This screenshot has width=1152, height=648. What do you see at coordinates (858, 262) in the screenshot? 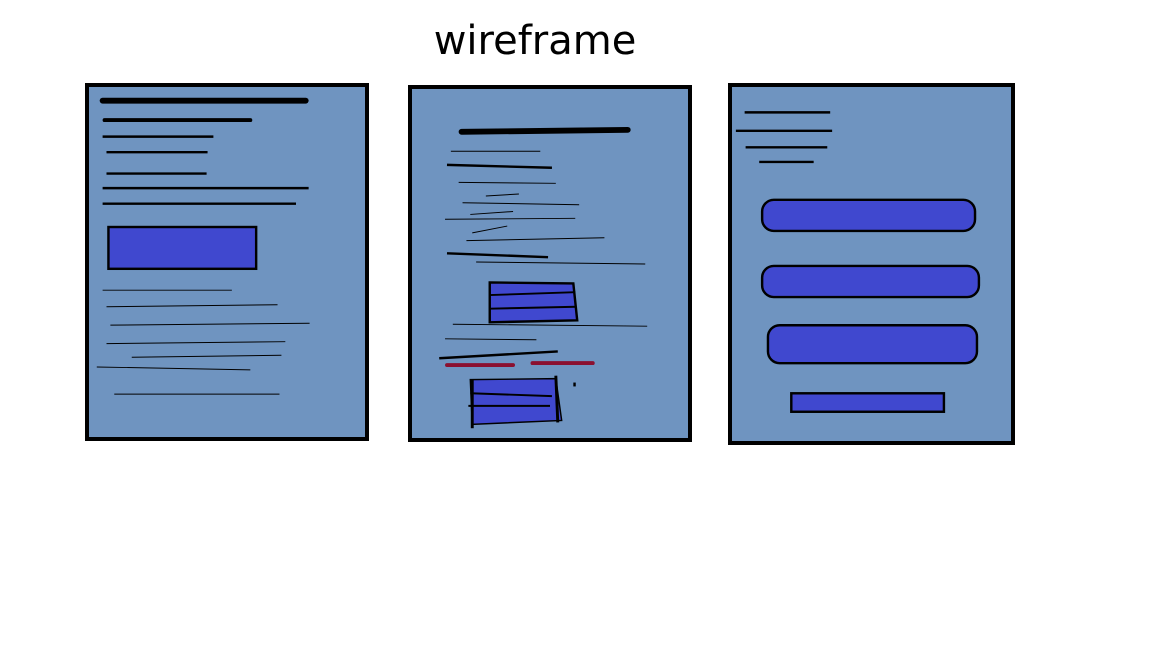
I see `wireframe-3-sketch` at bounding box center [858, 262].